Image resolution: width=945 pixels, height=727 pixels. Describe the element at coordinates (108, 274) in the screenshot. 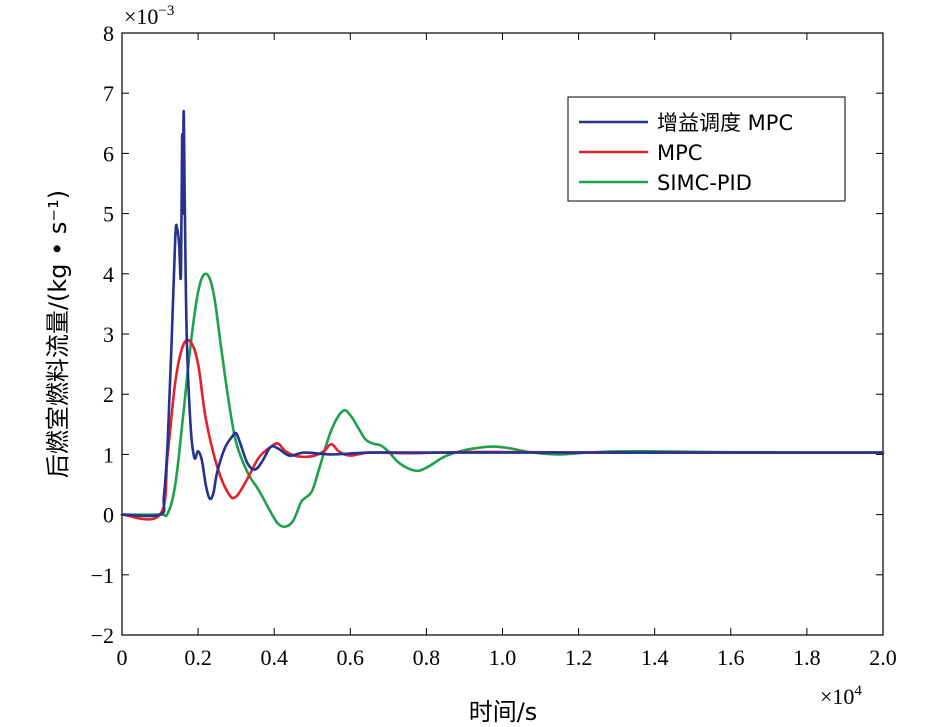

I see `y-tick-label: 4` at that location.